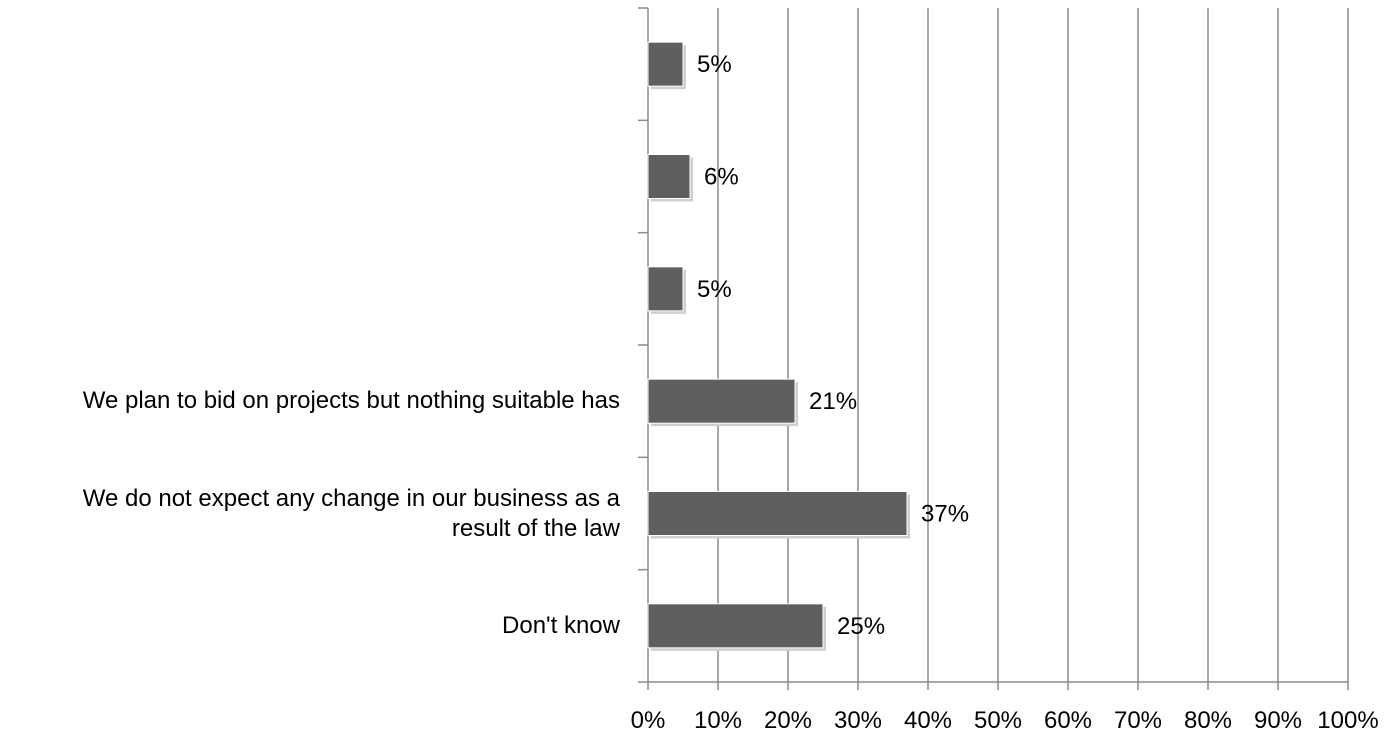 This screenshot has height=731, width=1395. I want to click on category-label: Don't know, so click(561, 625).